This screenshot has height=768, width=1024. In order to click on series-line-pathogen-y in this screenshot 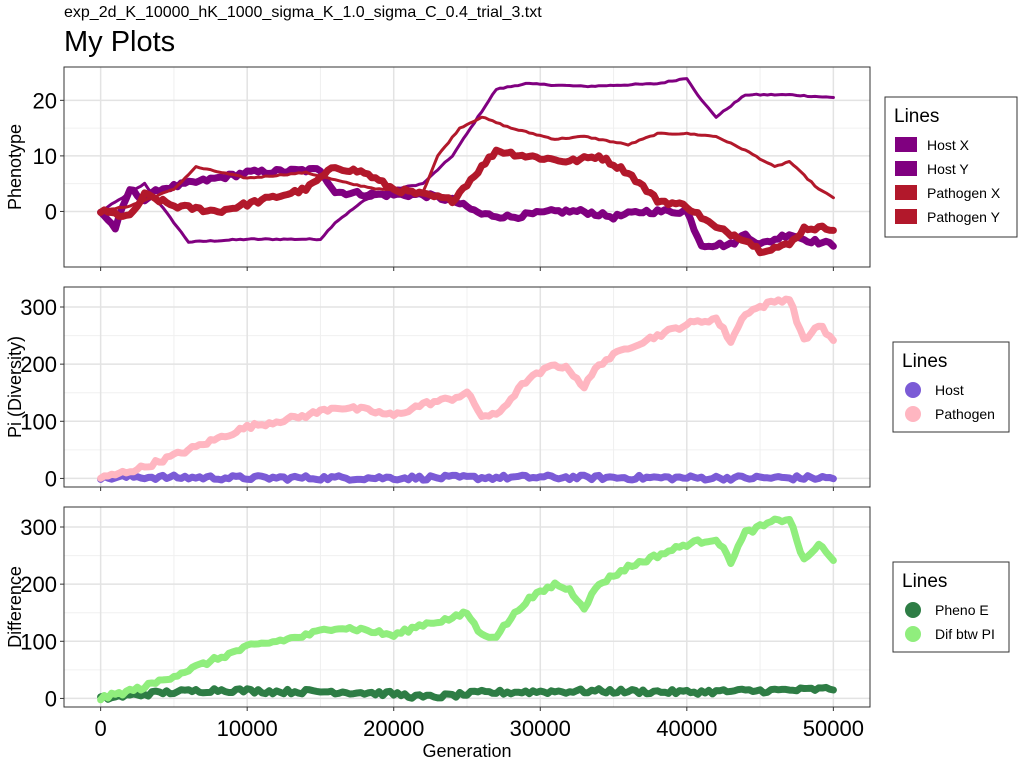, I will do `click(467, 201)`.